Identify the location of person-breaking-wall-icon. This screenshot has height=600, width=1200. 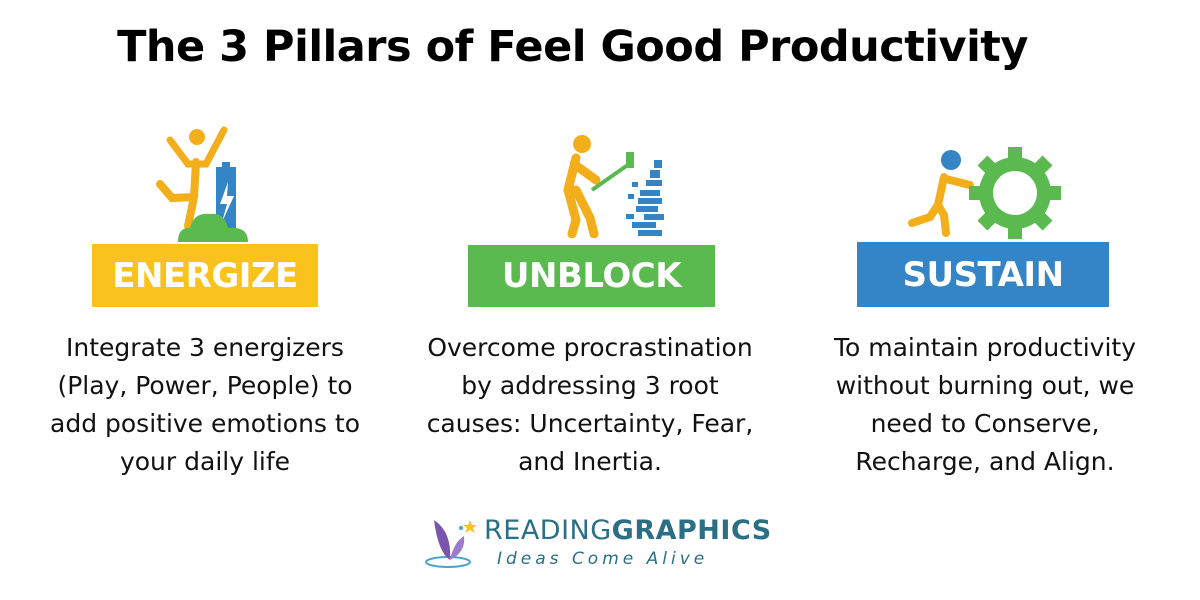
(613, 186).